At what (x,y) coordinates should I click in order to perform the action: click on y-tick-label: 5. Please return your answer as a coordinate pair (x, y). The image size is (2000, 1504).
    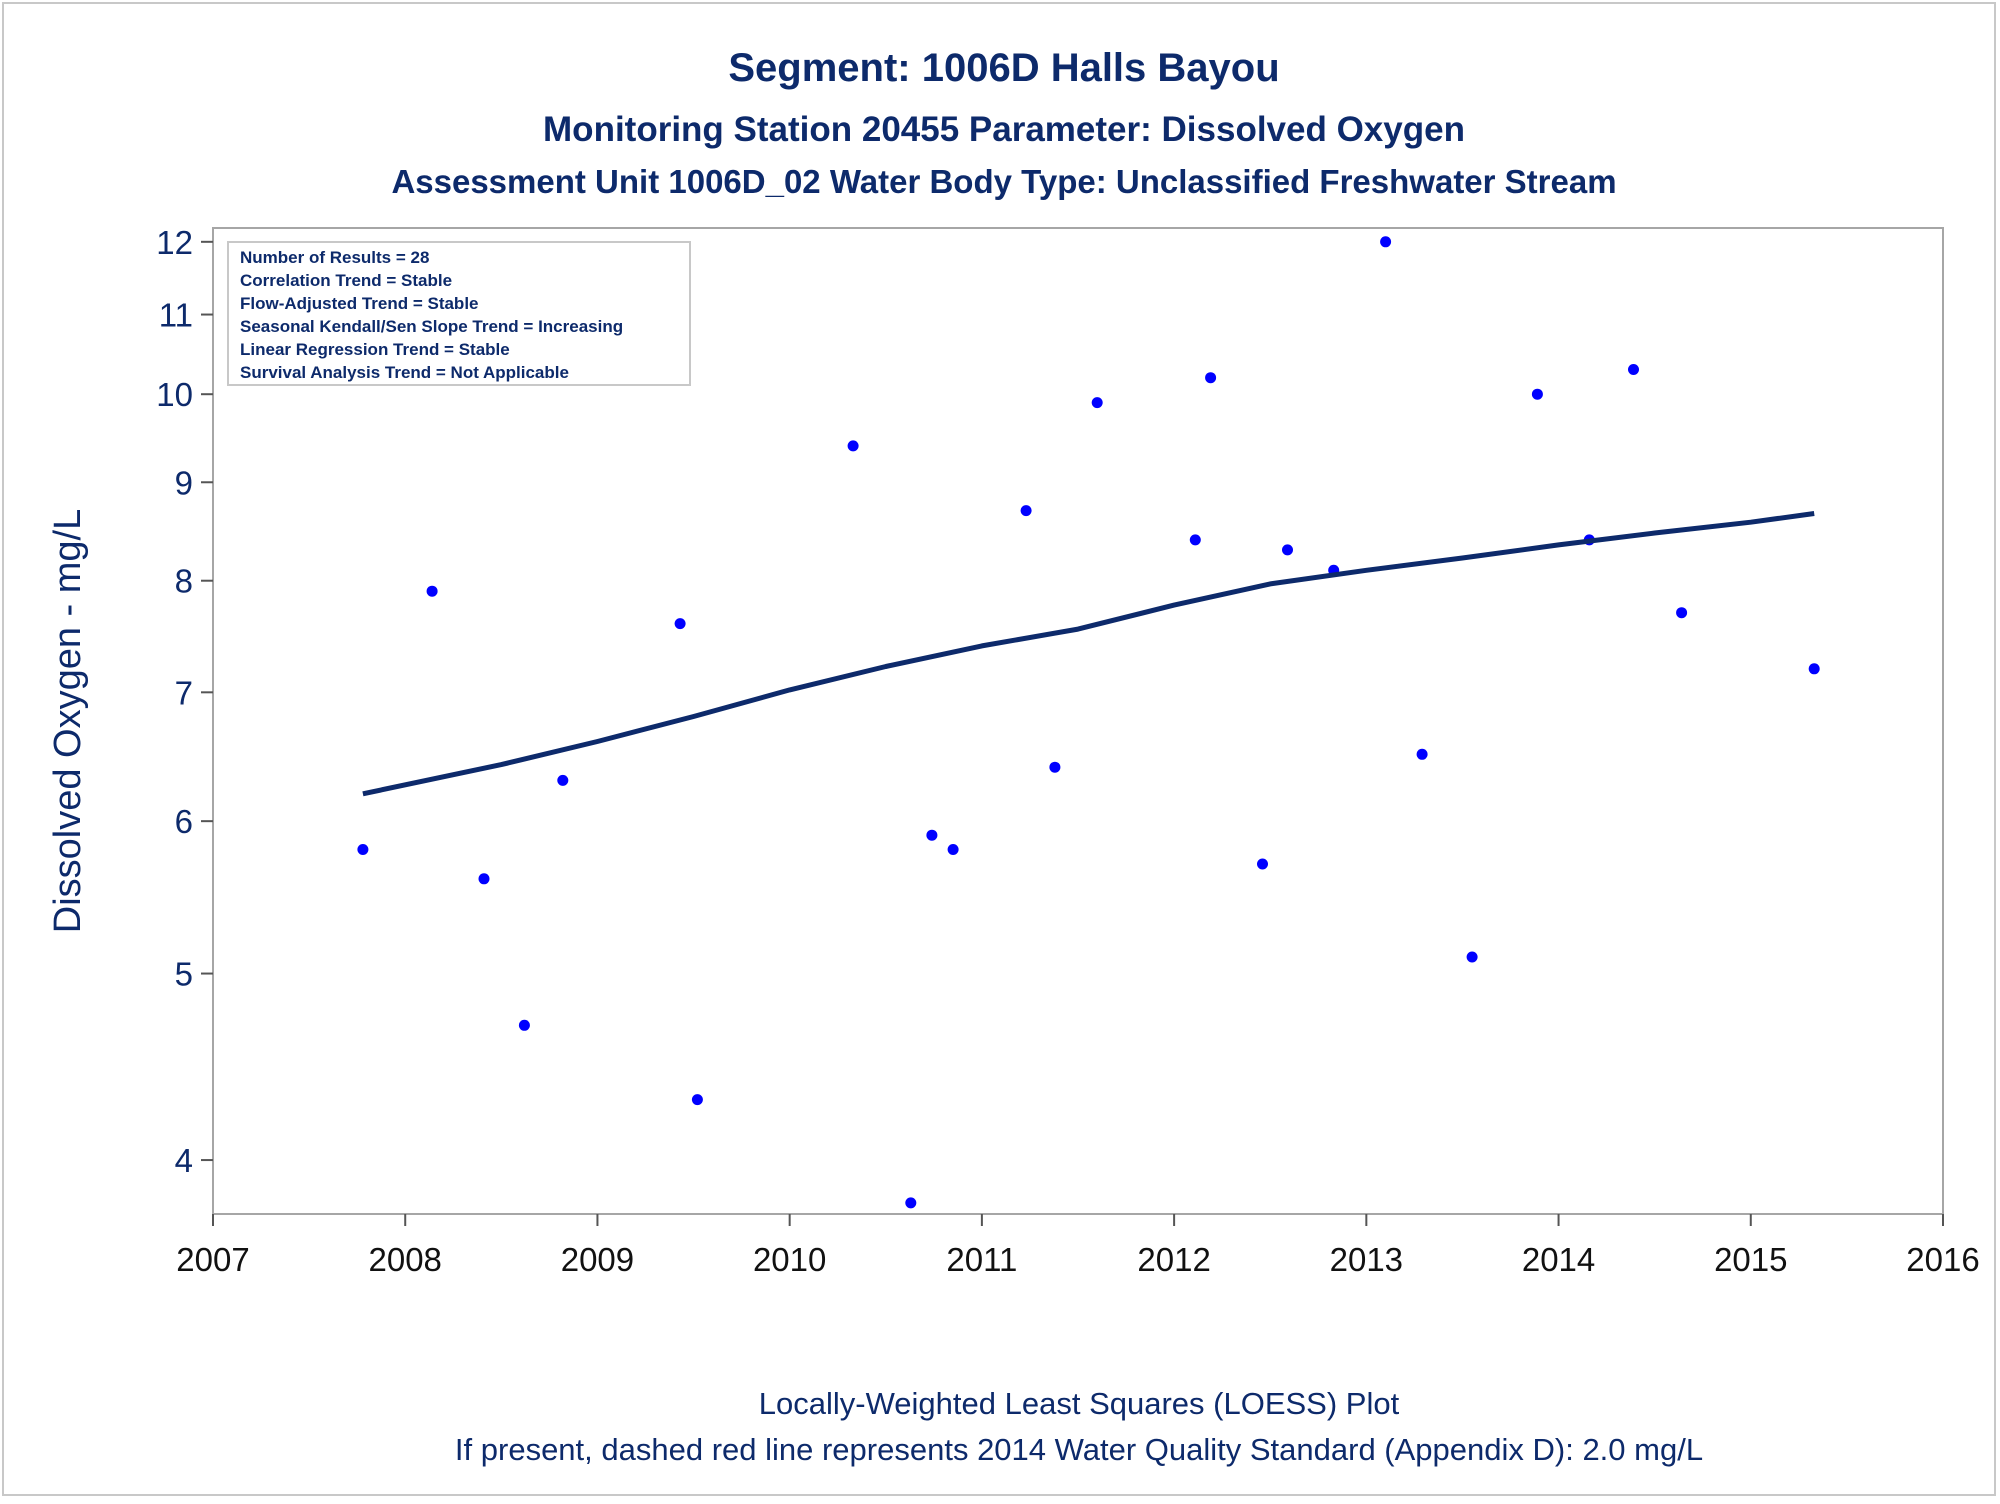
    Looking at the image, I should click on (184, 974).